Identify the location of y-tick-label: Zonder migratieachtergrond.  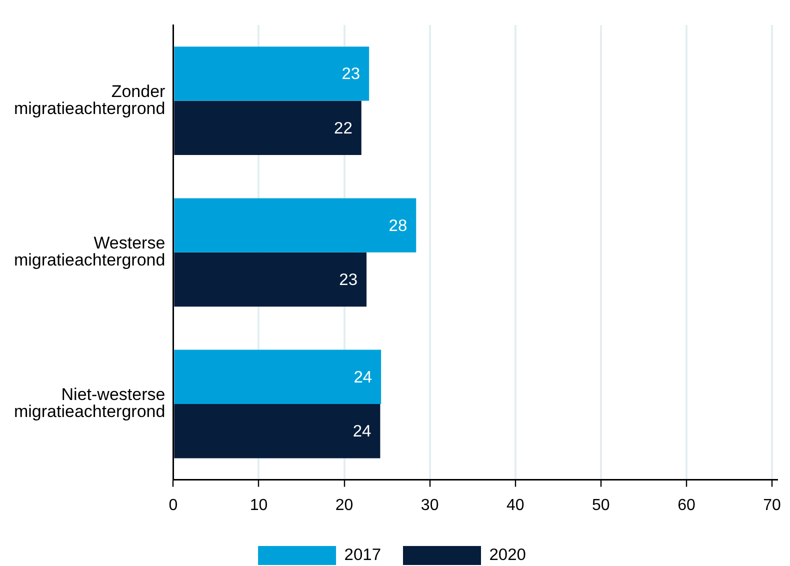
(90, 100).